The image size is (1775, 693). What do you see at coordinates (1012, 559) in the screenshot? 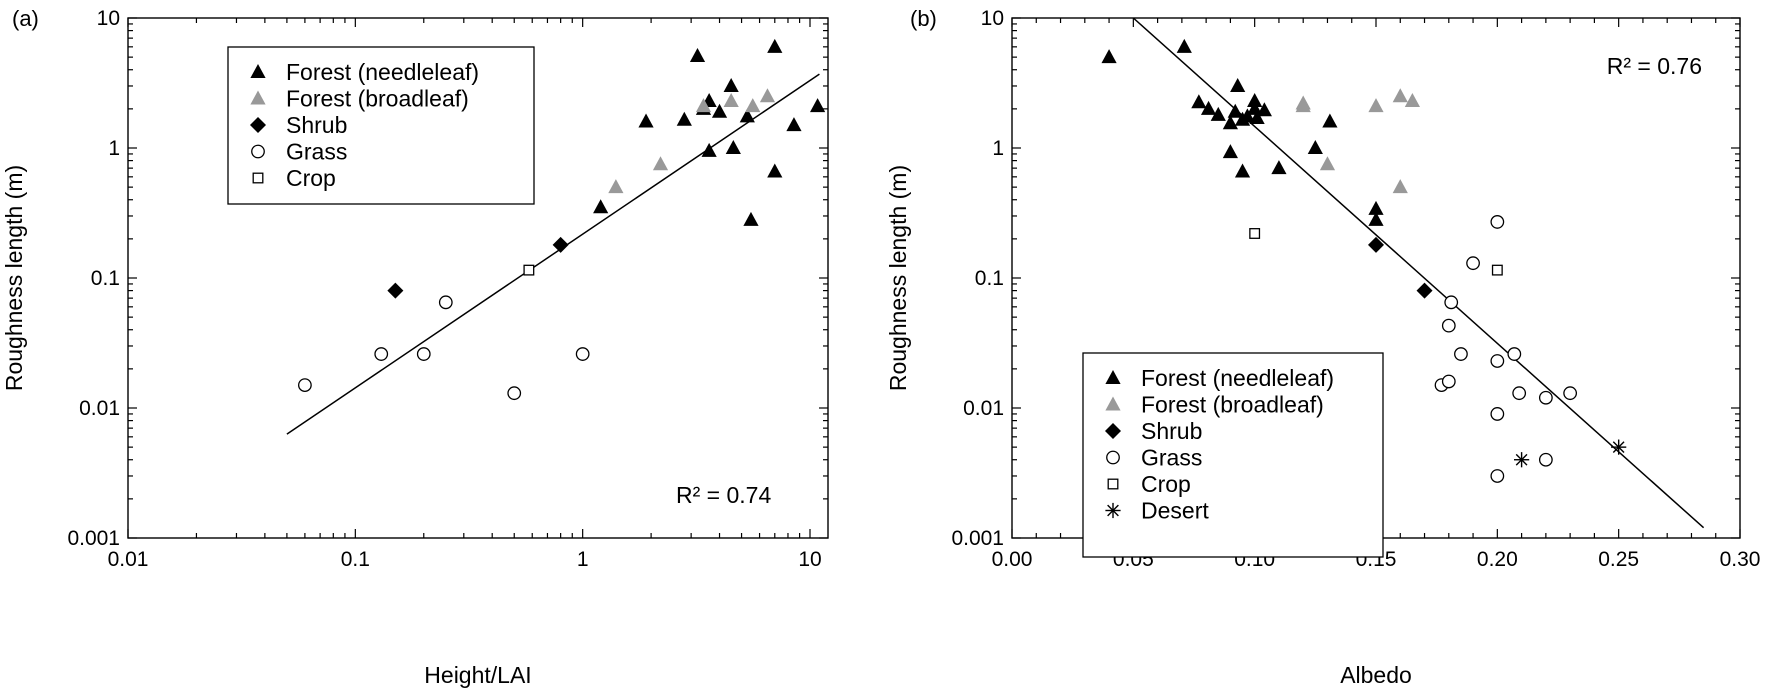
I see `x-tick-label: 0.00` at bounding box center [1012, 559].